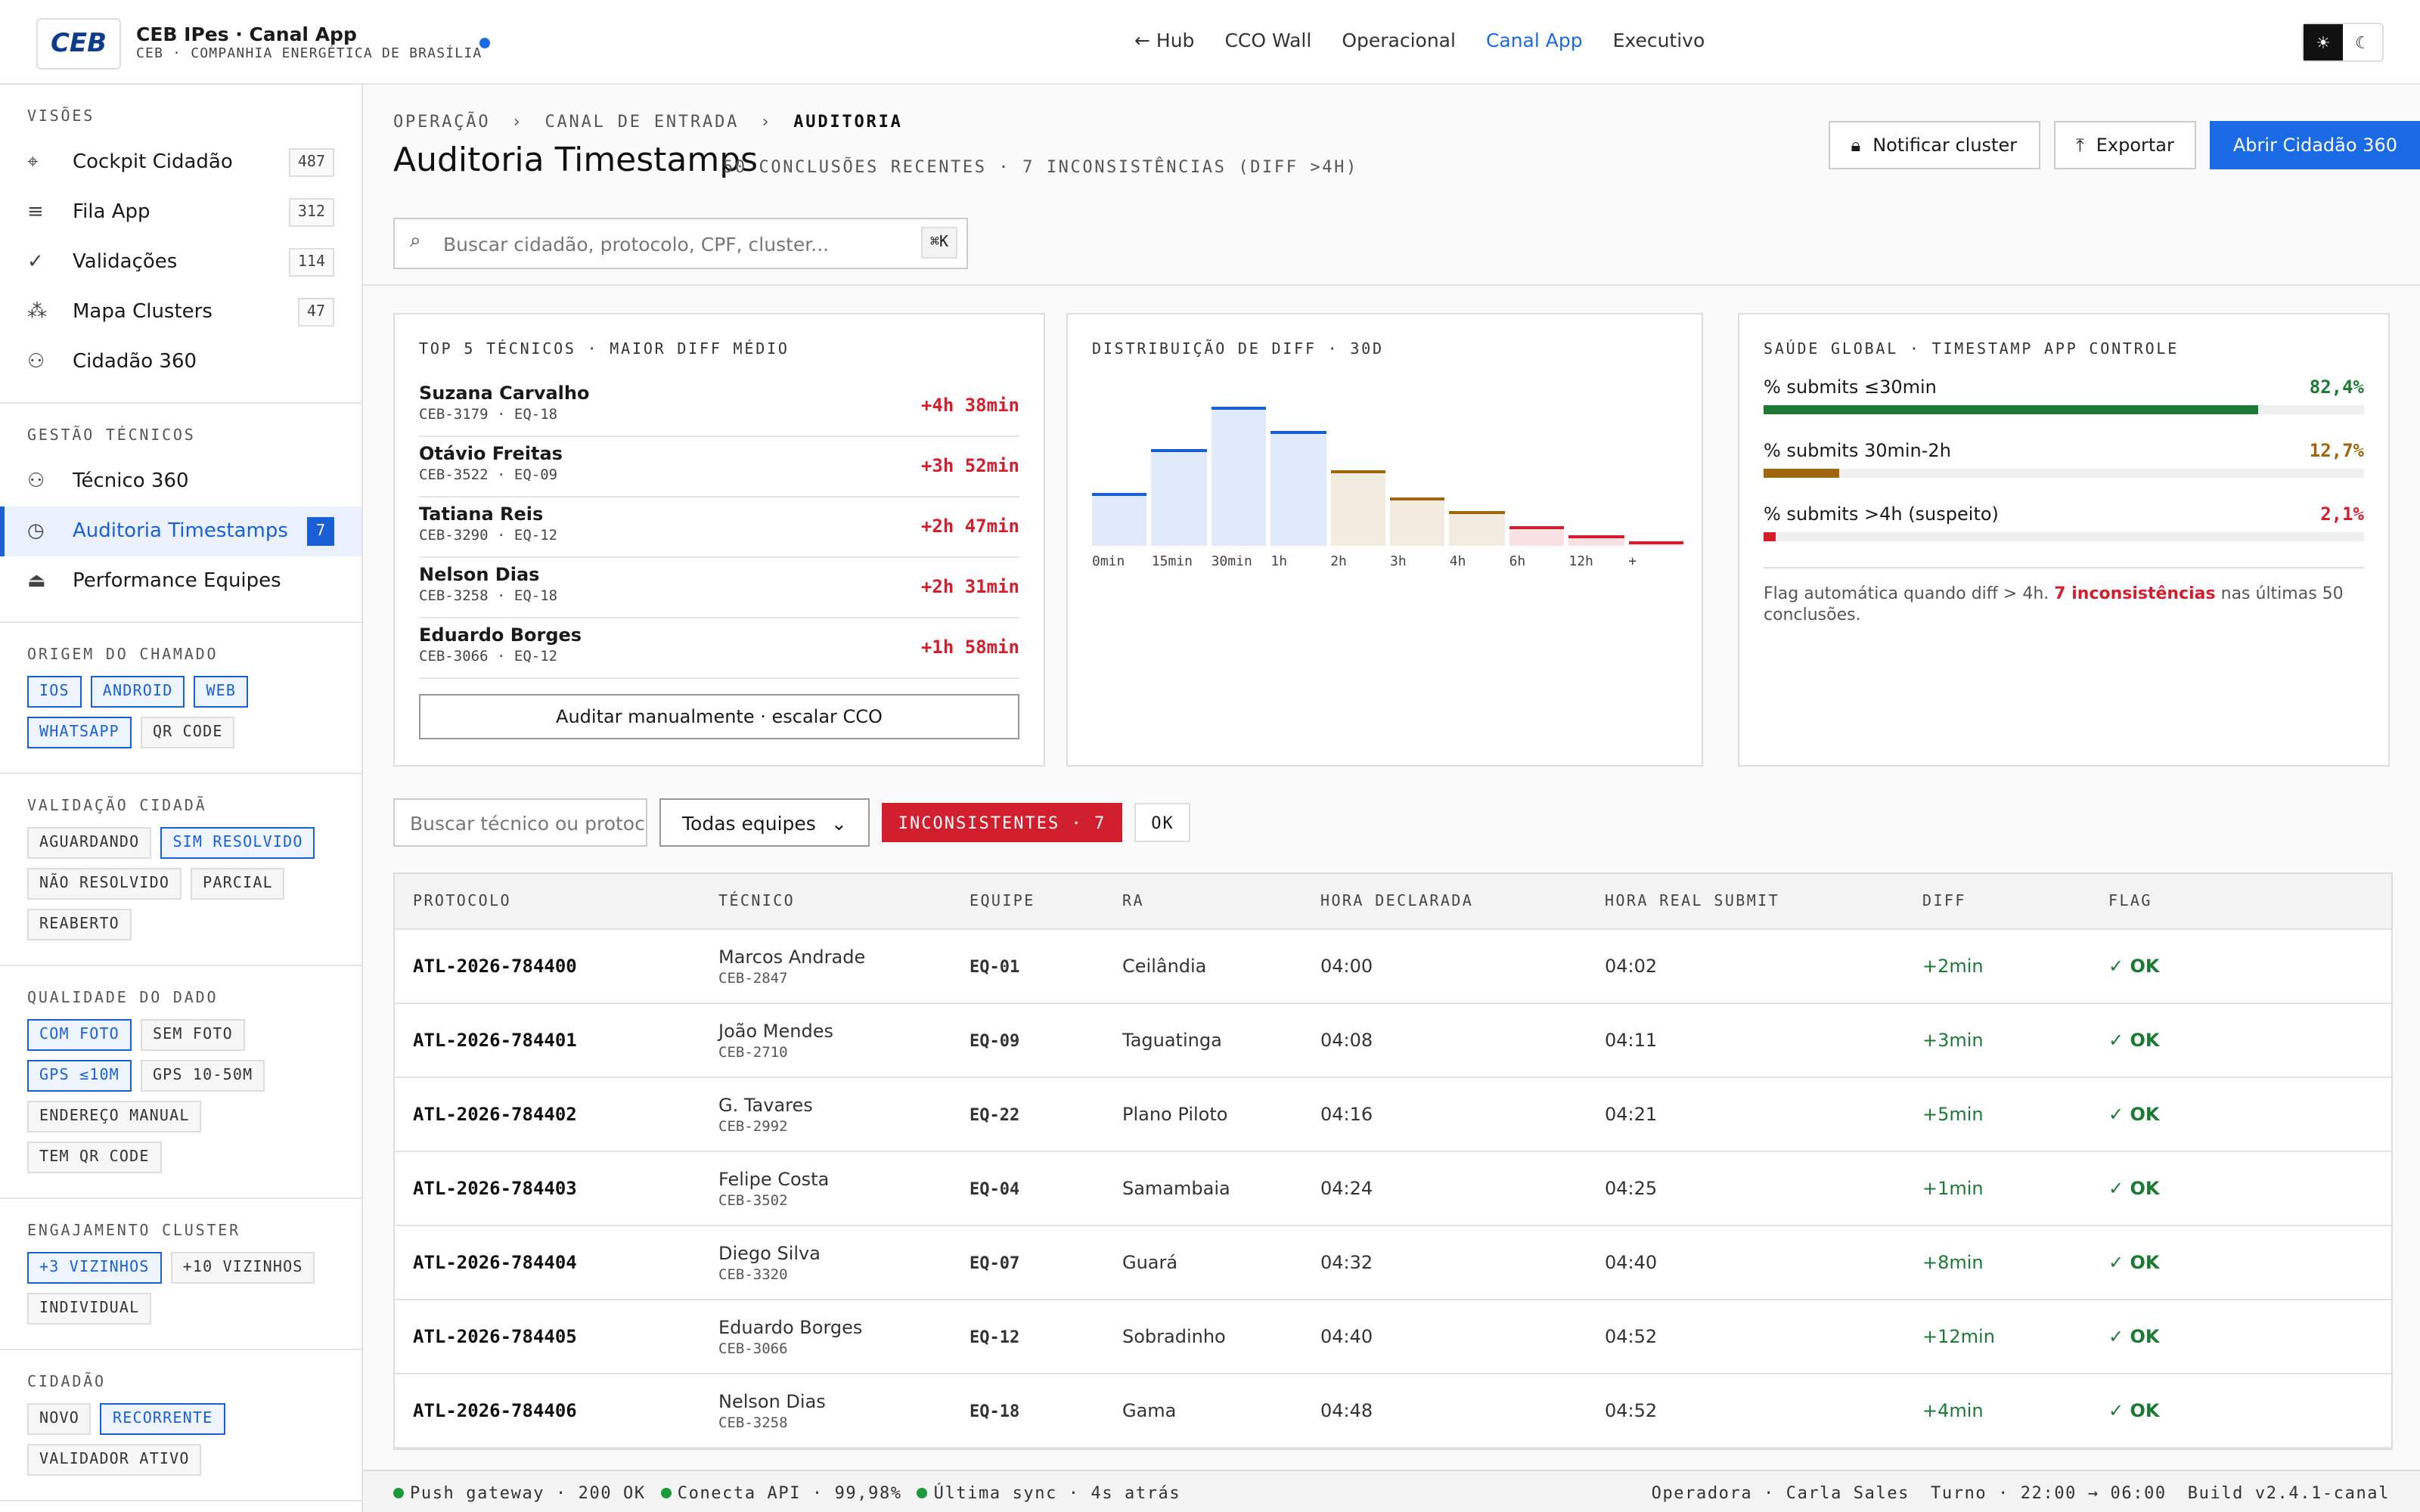 The width and height of the screenshot is (2420, 1512). What do you see at coordinates (117, 806) in the screenshot?
I see `section-title: VALIDAÇÃO CIDADÃ` at bounding box center [117, 806].